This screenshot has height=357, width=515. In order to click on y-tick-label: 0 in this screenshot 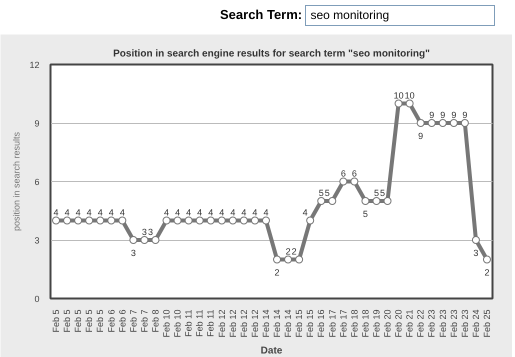, I will do `click(37, 299)`.